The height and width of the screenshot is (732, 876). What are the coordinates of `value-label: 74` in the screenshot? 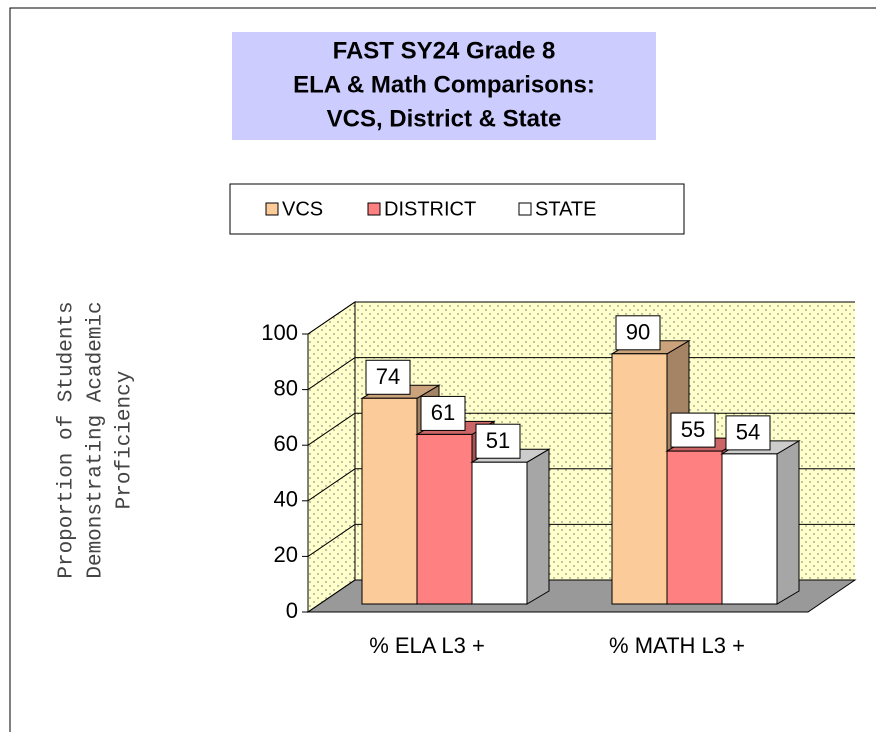 It's located at (388, 376).